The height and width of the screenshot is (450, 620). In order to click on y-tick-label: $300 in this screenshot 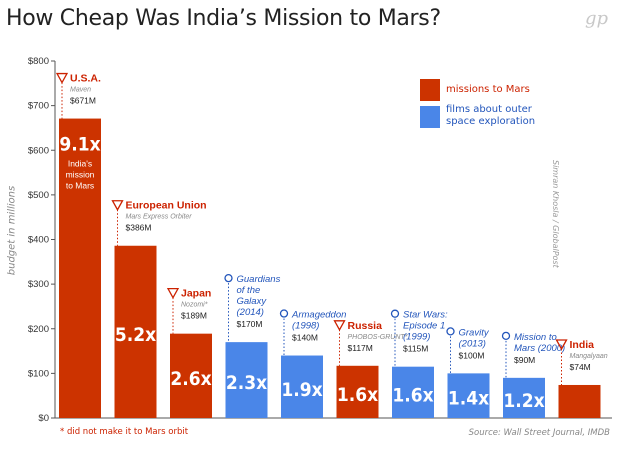, I will do `click(38, 284)`.